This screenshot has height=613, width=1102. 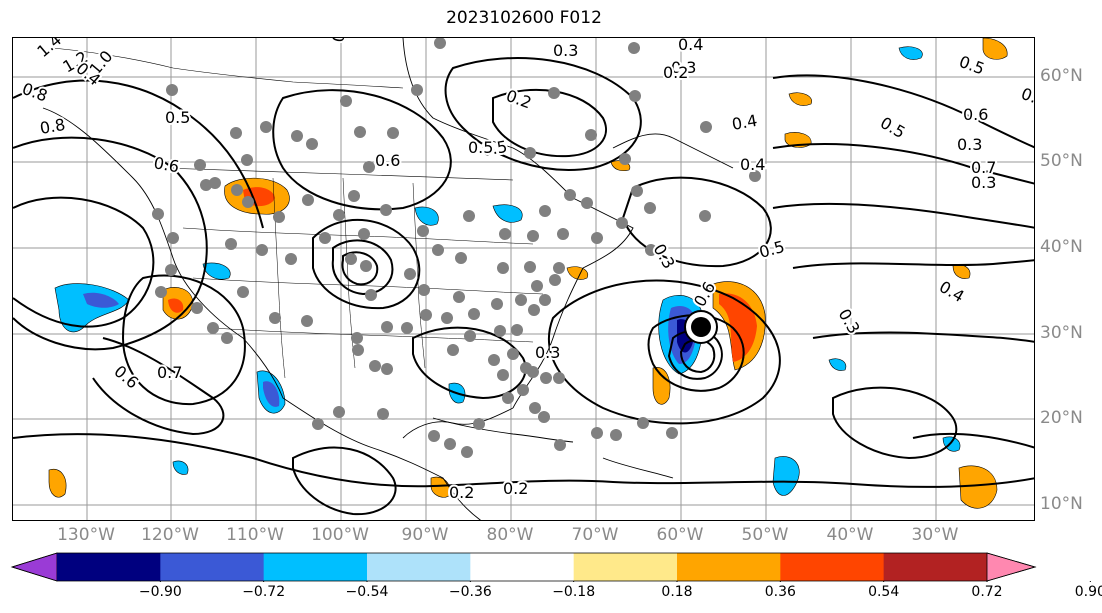 What do you see at coordinates (170, 535) in the screenshot?
I see `longitude-label: 120°W` at bounding box center [170, 535].